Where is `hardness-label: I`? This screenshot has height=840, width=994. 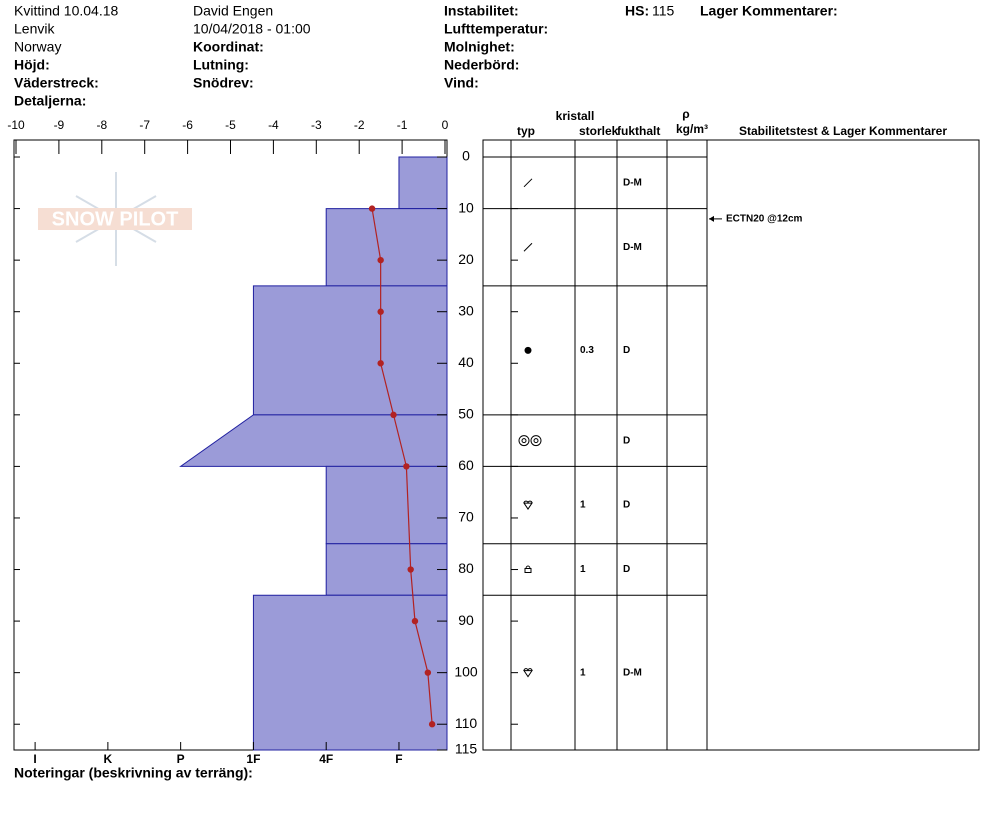 hardness-label: I is located at coordinates (34, 759).